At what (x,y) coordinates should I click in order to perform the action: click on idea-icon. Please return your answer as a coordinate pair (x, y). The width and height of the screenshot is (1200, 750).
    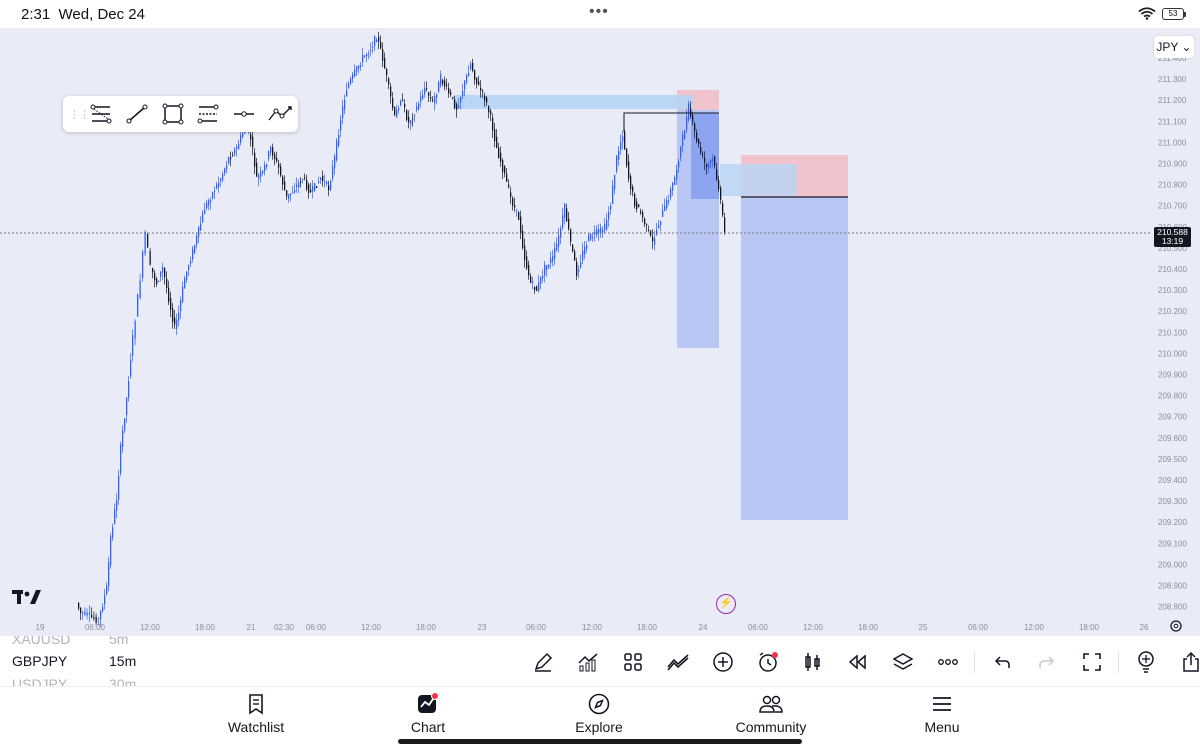
    Looking at the image, I should click on (1145, 662).